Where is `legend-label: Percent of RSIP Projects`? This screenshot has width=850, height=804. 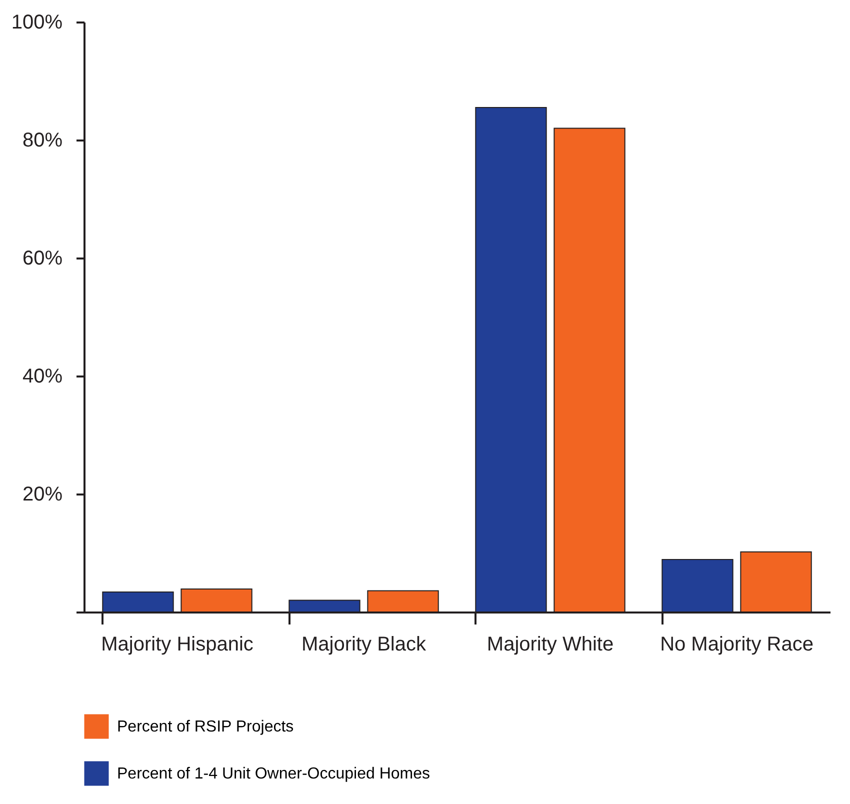 legend-label: Percent of RSIP Projects is located at coordinates (205, 727).